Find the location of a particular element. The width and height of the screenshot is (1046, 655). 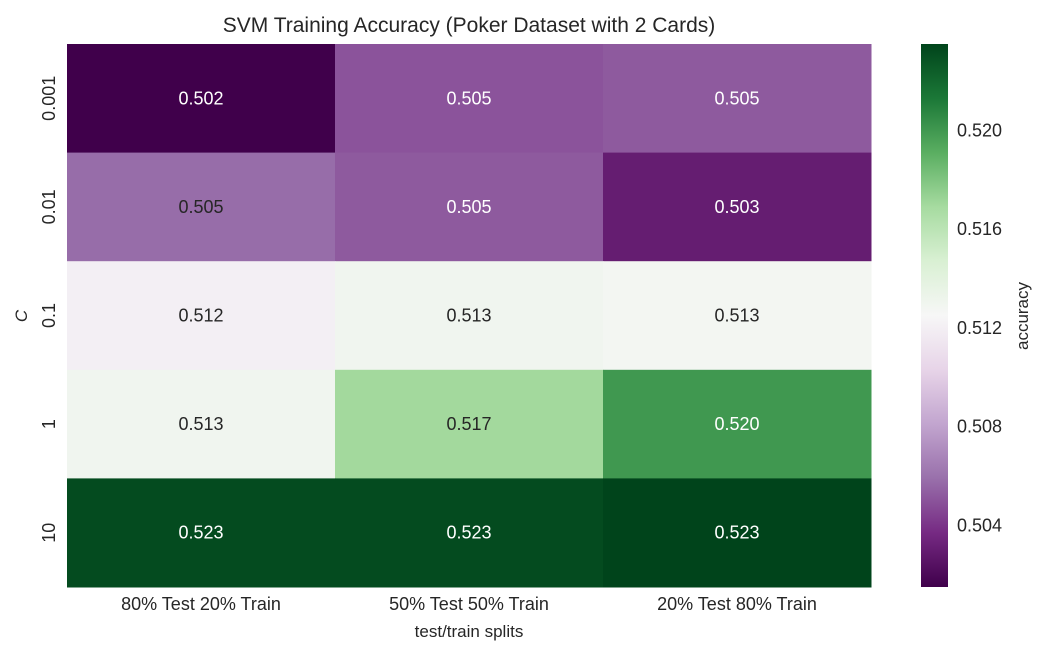

cell-value-label: 0.520 is located at coordinates (736, 424).